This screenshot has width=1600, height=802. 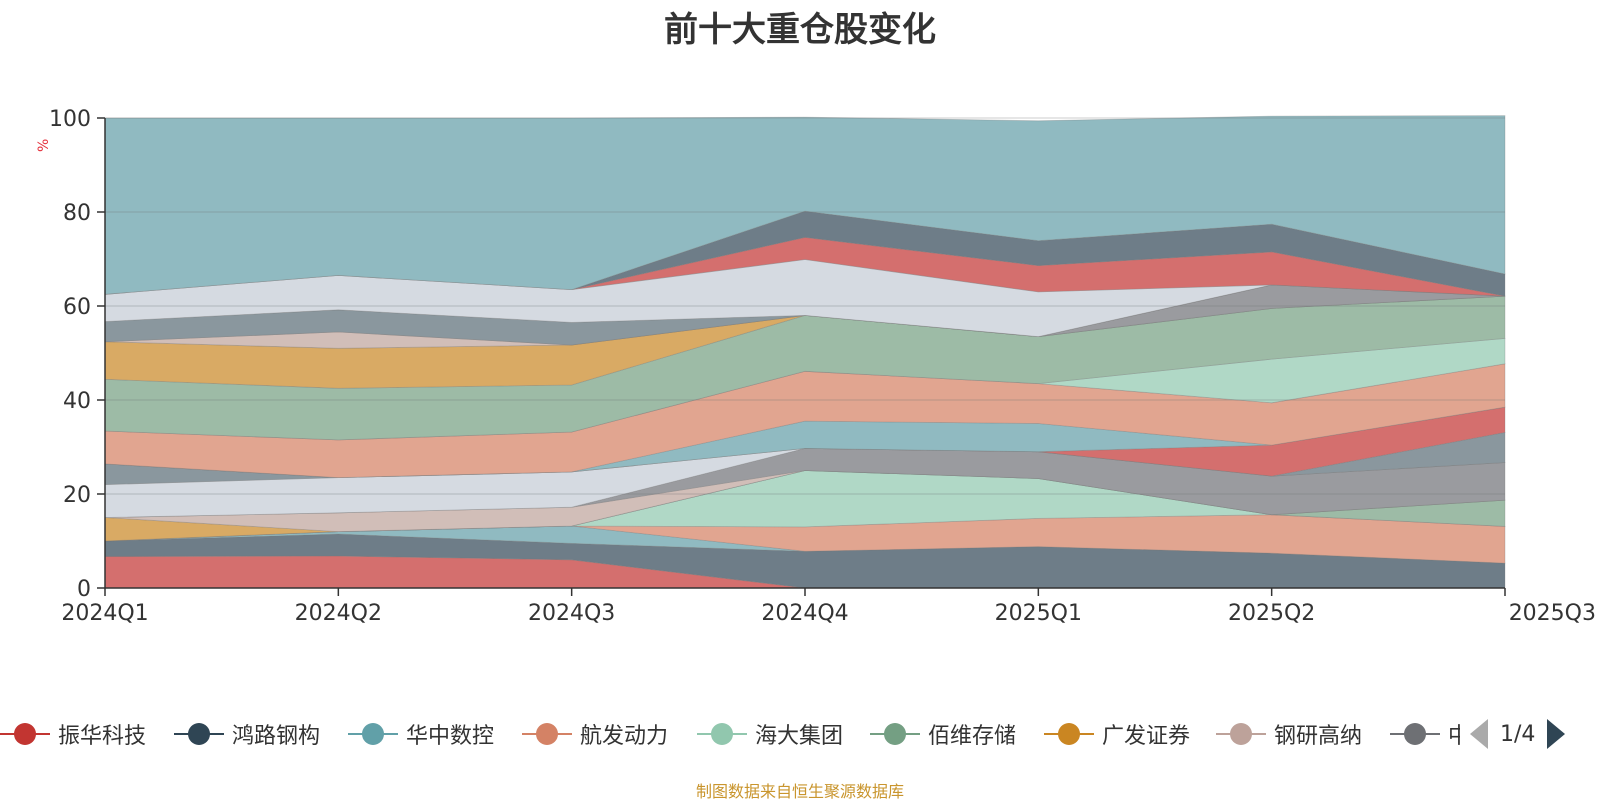 I want to click on legend-item: 鸿路钢构, so click(x=247, y=734).